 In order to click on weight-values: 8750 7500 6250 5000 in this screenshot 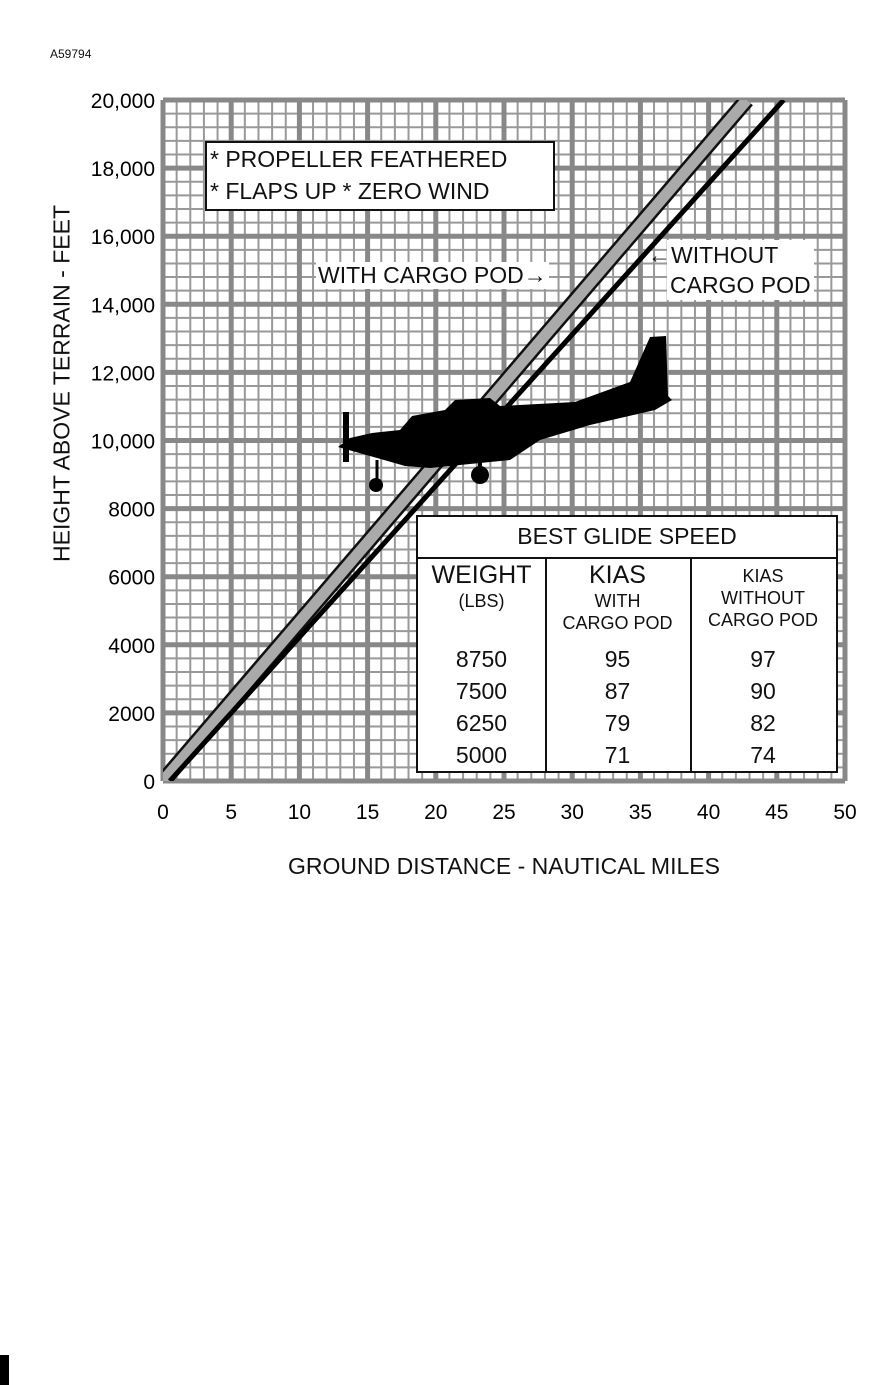, I will do `click(481, 707)`.